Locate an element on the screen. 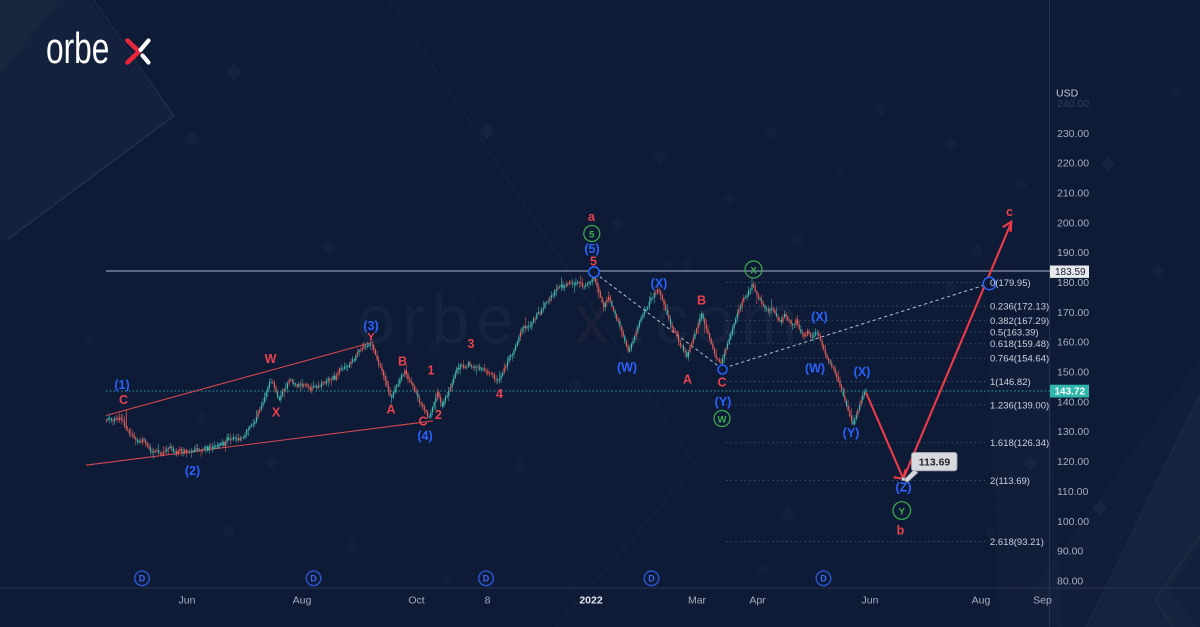 The image size is (1200, 627). svg-text: 3 is located at coordinates (471, 344).